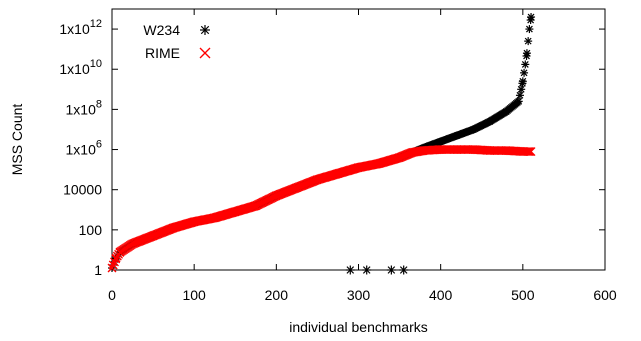 The image size is (641, 341). What do you see at coordinates (359, 295) in the screenshot?
I see `x-tick-label: 300` at bounding box center [359, 295].